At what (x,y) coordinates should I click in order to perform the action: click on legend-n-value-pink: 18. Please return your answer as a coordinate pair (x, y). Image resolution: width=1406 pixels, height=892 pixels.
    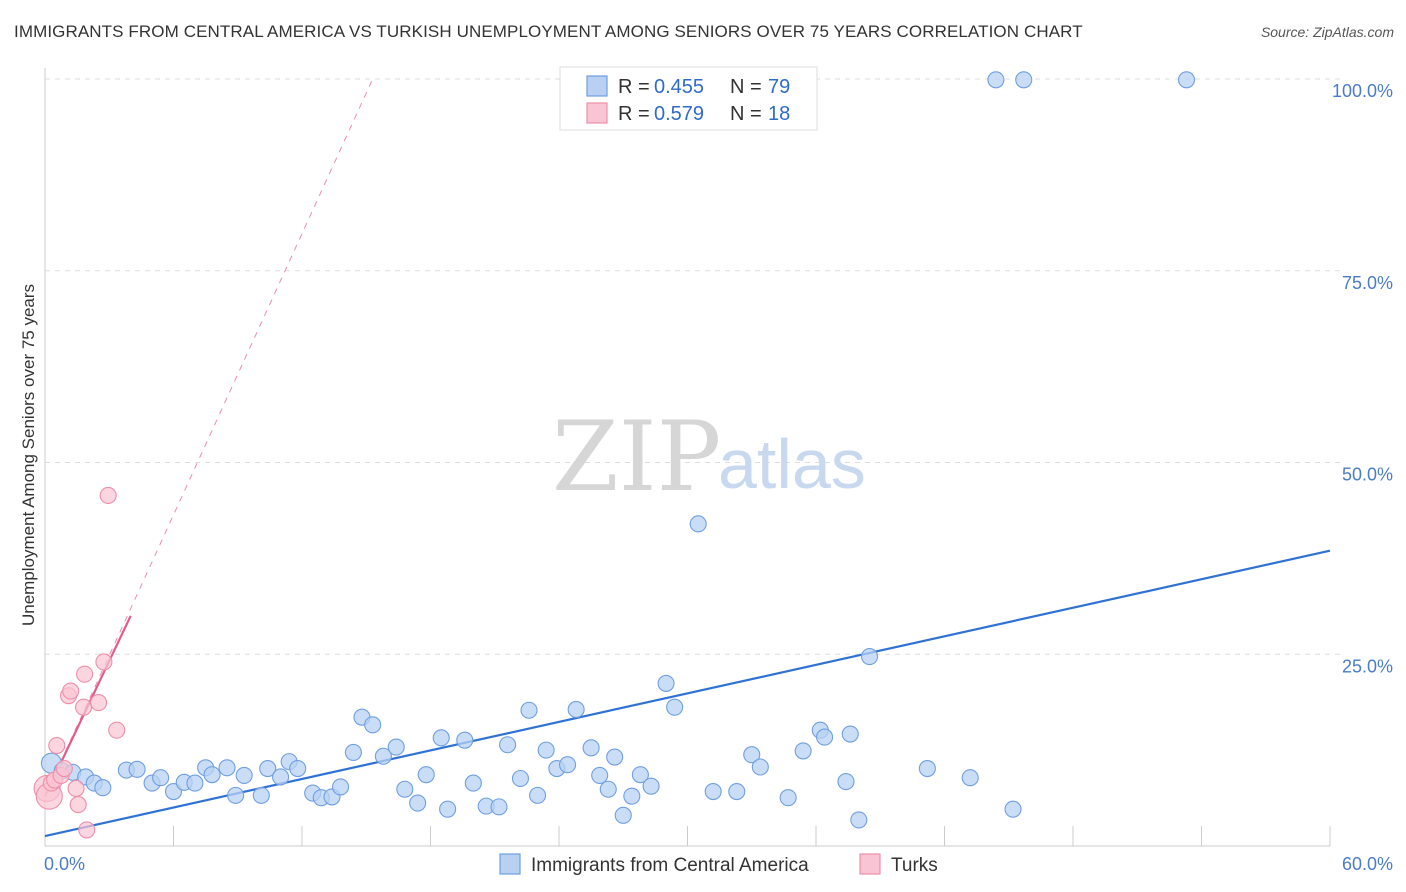
    Looking at the image, I should click on (779, 114).